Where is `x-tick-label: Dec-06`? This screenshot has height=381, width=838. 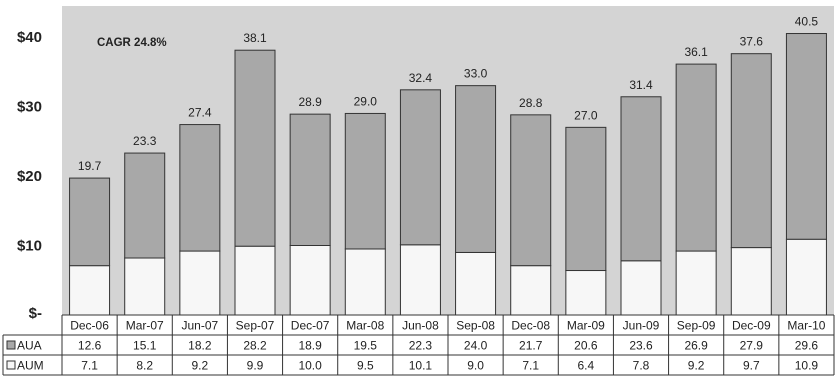
x-tick-label: Dec-06 is located at coordinates (89, 326).